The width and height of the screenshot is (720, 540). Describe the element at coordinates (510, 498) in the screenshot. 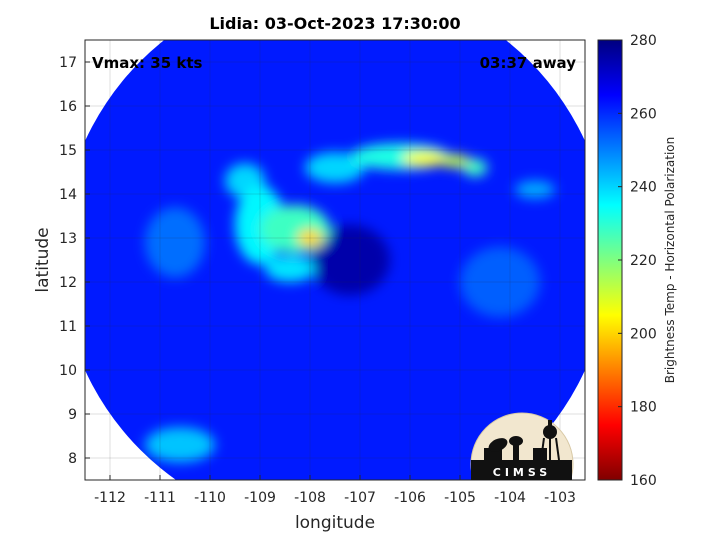

I see `x-tick-label: -104` at that location.